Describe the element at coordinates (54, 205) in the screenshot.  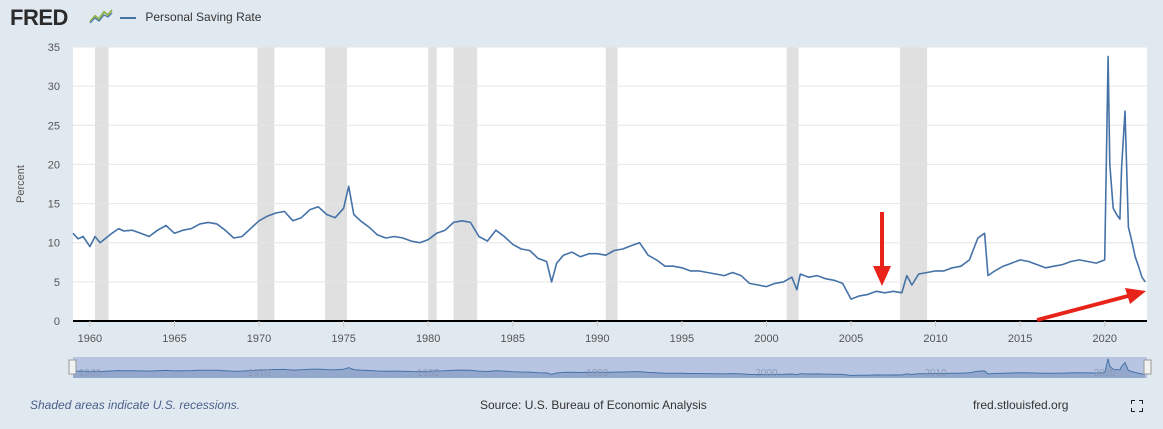
I see `y-tick-label: 15` at that location.